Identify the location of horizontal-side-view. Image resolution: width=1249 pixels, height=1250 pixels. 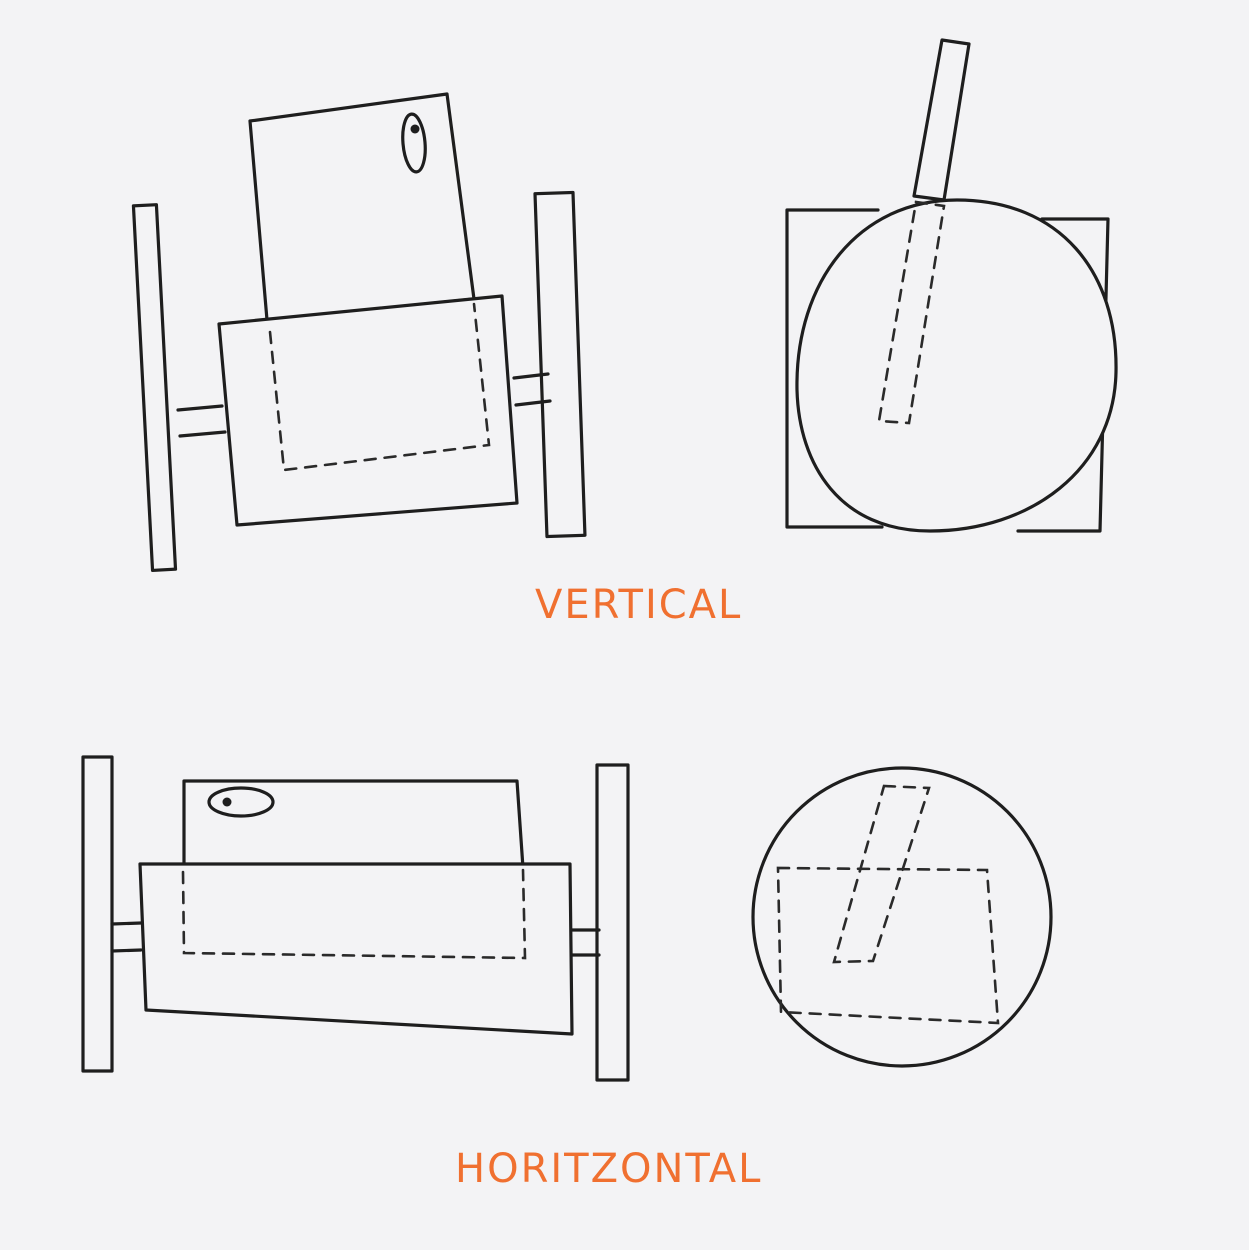
(355, 918).